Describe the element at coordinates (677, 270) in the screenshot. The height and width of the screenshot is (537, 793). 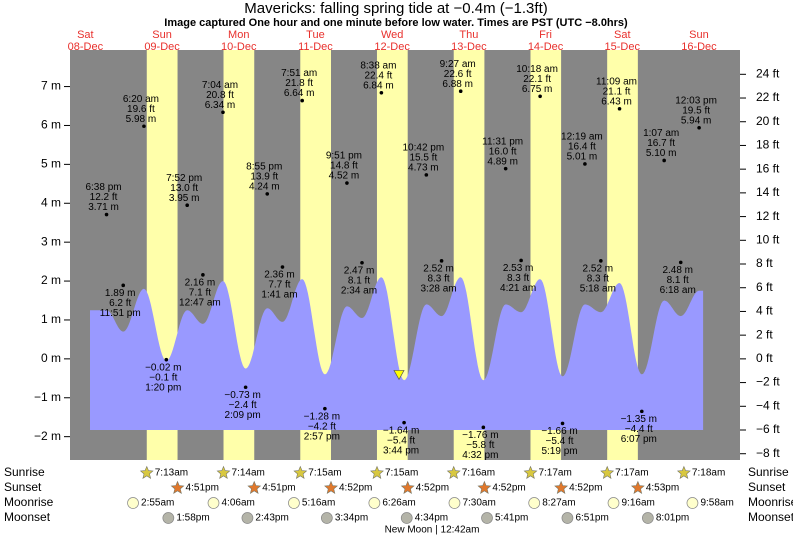
I see `tide-label: 2.48 m` at that location.